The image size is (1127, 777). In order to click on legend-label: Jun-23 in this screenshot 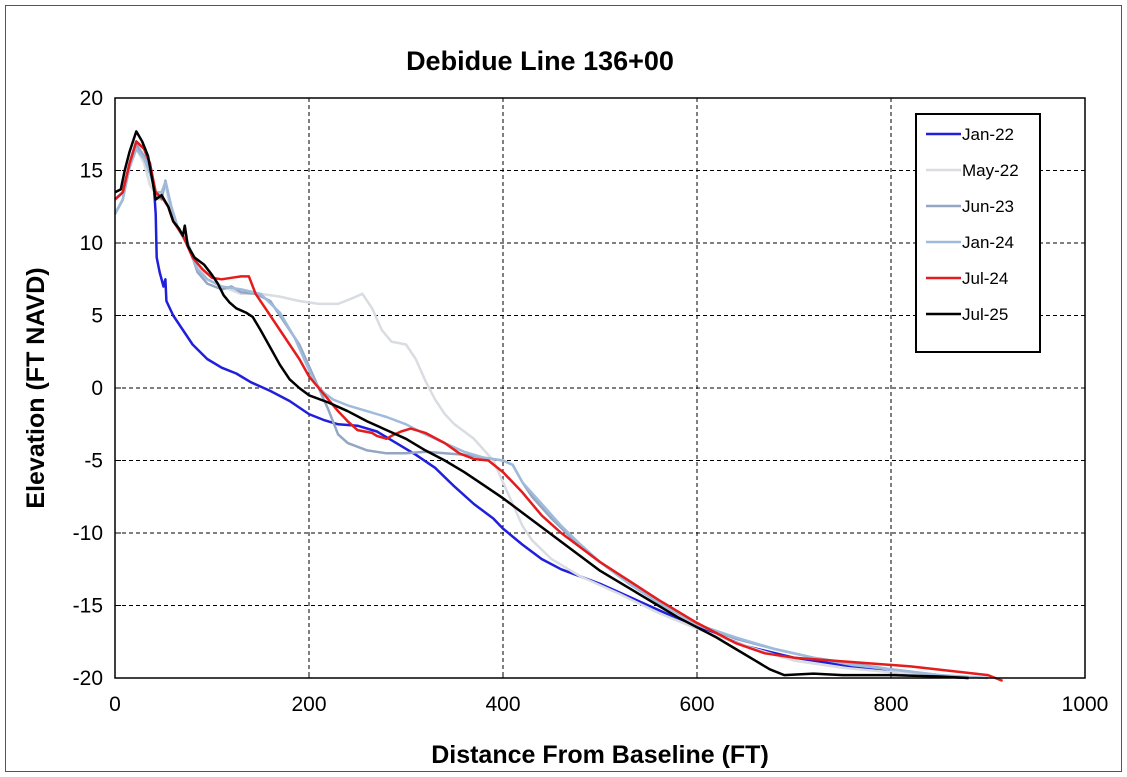, I will do `click(988, 206)`.